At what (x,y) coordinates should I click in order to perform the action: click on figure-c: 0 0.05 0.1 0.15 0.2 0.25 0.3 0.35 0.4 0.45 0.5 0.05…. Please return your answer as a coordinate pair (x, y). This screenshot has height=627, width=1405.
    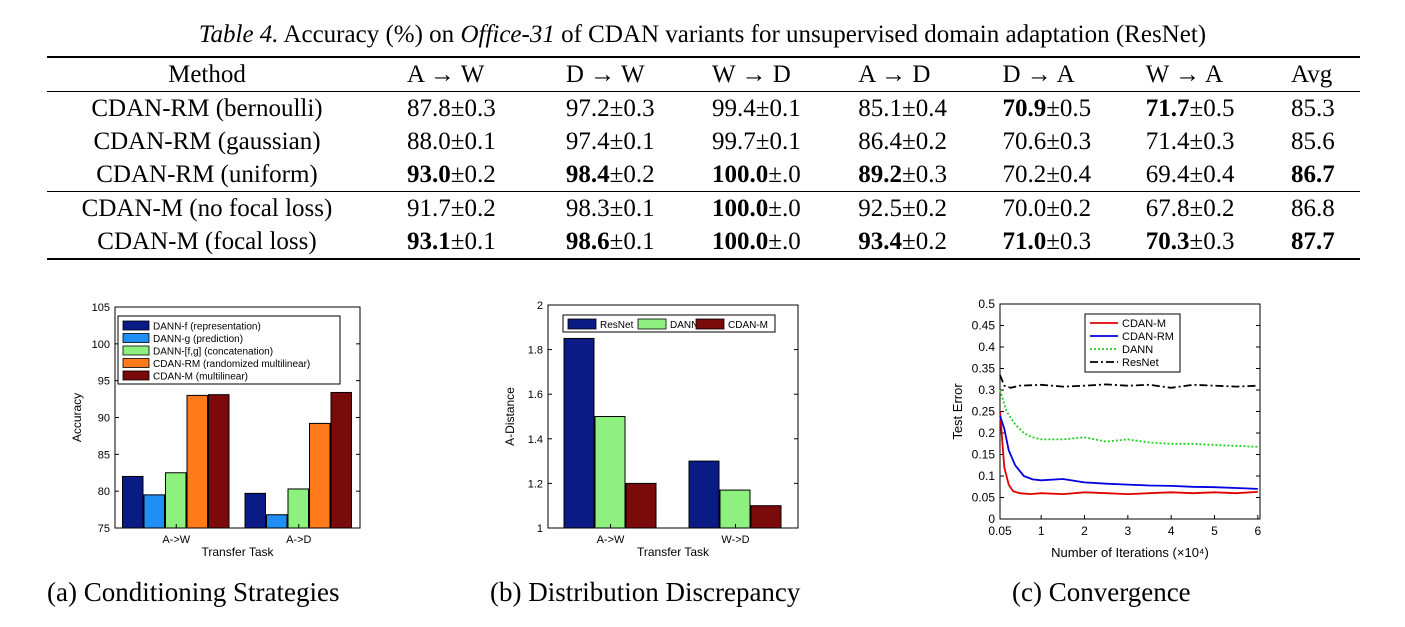
    Looking at the image, I should click on (1110, 435).